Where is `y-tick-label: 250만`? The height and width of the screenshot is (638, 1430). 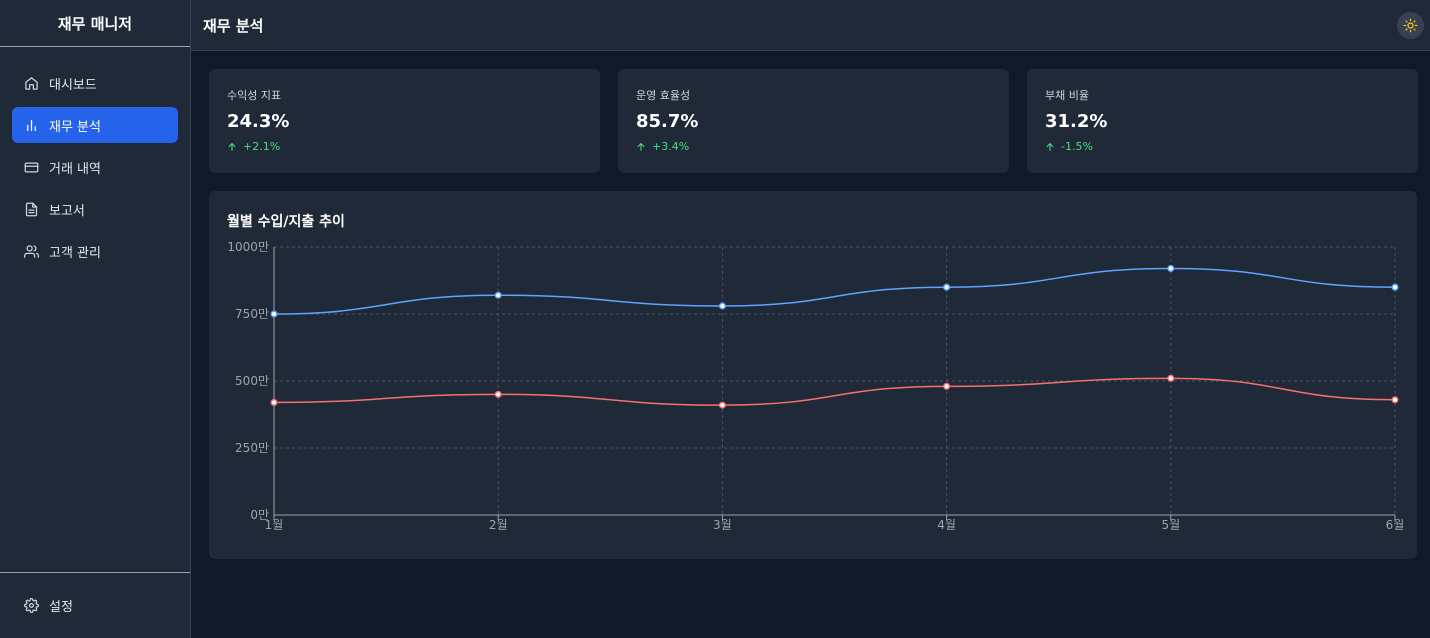
y-tick-label: 250만 is located at coordinates (252, 448).